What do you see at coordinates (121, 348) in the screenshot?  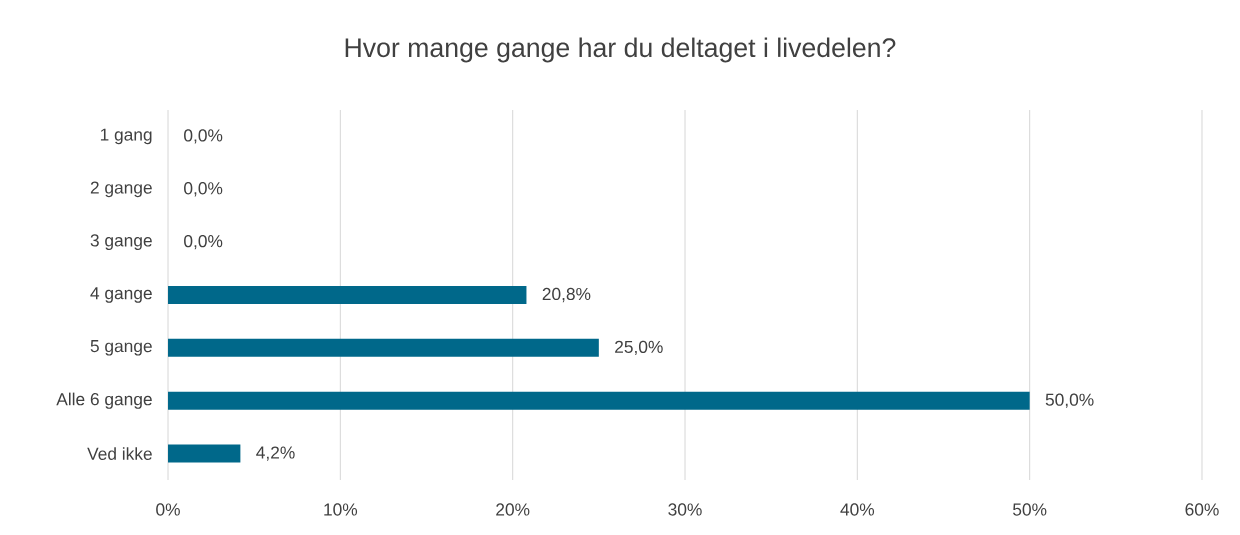 I see `y-tick-label: 5 gange` at bounding box center [121, 348].